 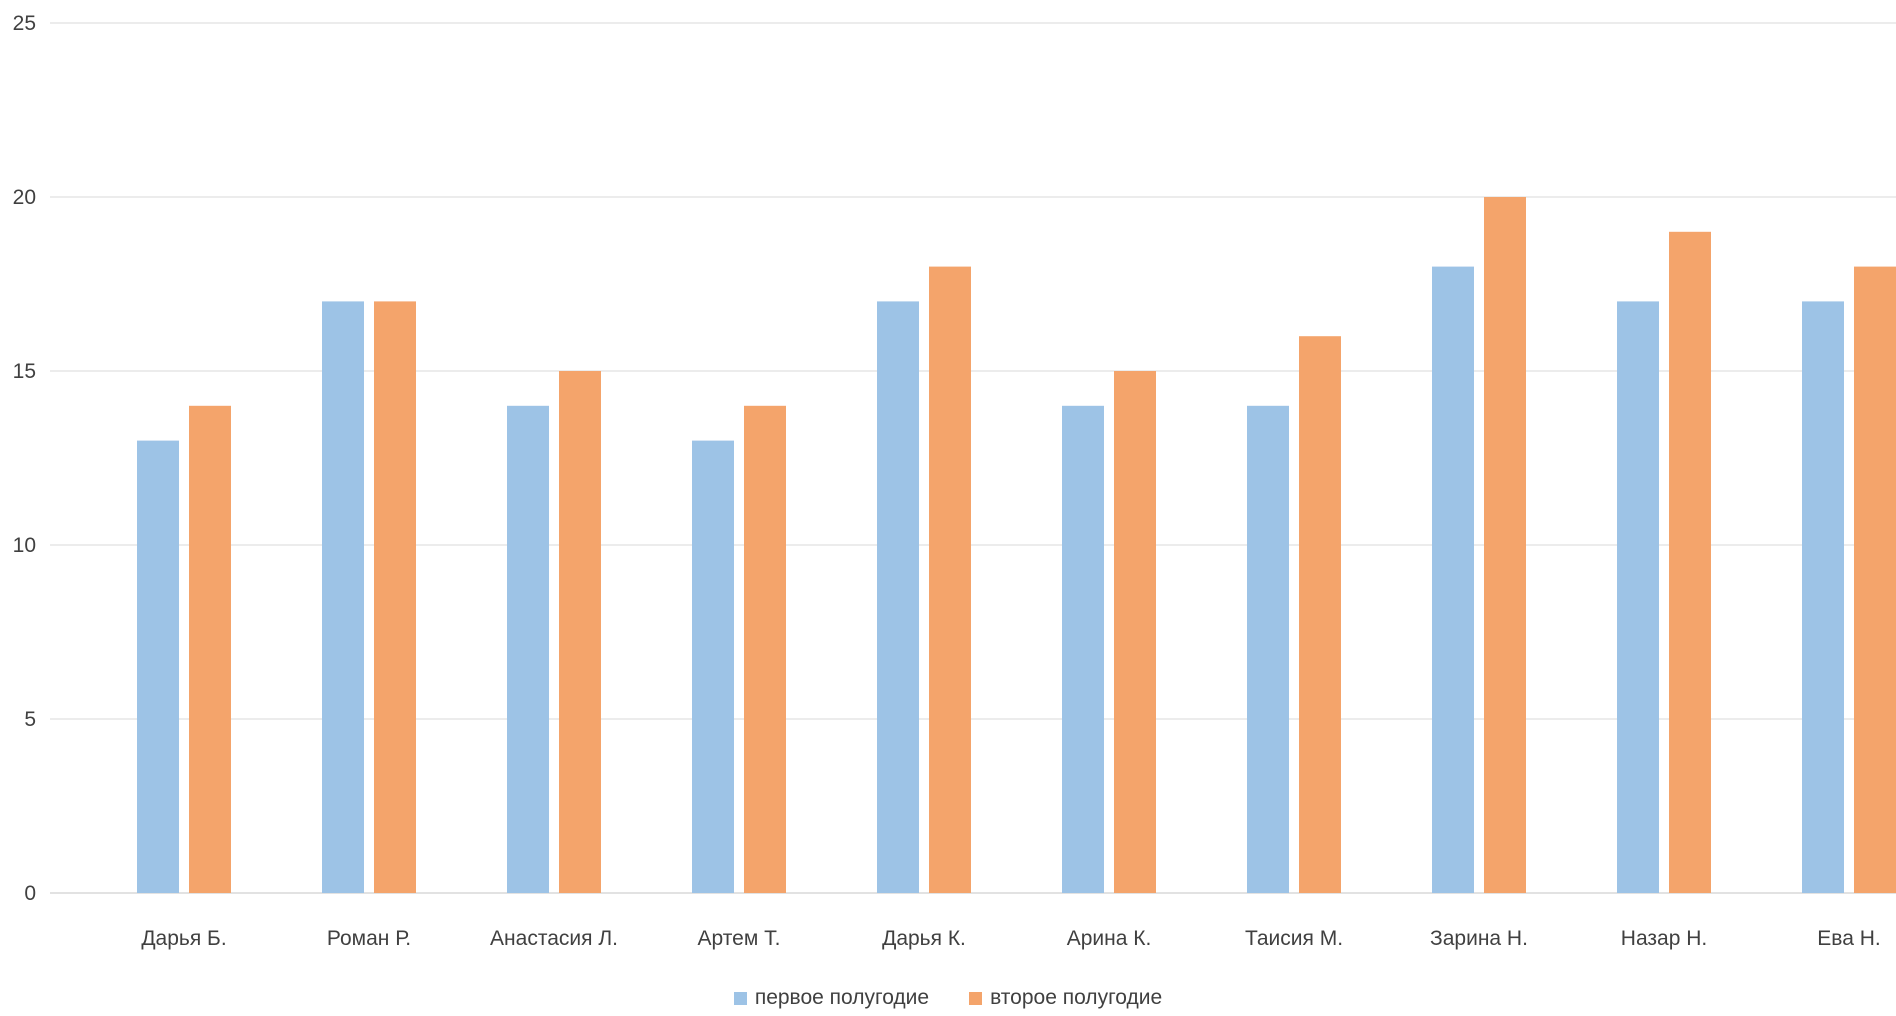 What do you see at coordinates (924, 938) in the screenshot?
I see `x-category-label: Дарья К.` at bounding box center [924, 938].